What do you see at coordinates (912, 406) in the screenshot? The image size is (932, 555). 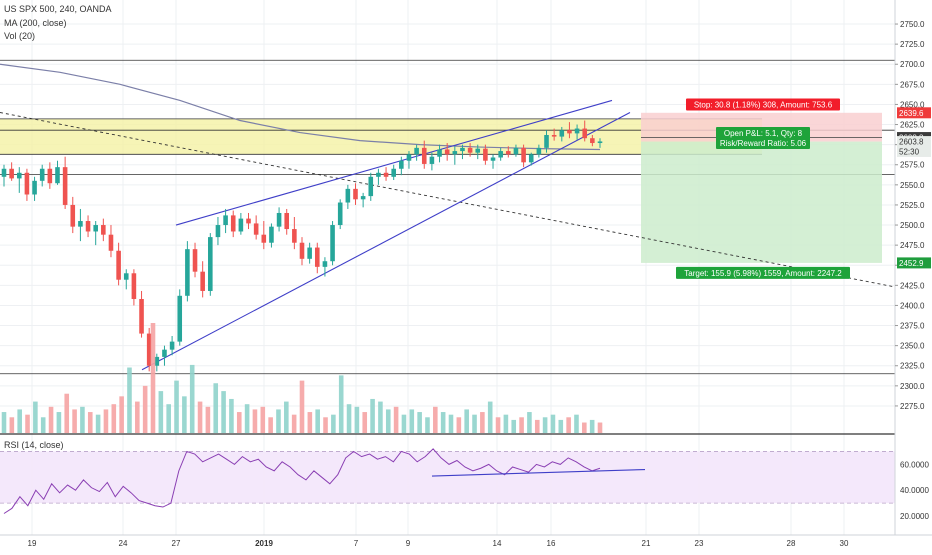 I see `y-tick-label: 2275.0` at bounding box center [912, 406].